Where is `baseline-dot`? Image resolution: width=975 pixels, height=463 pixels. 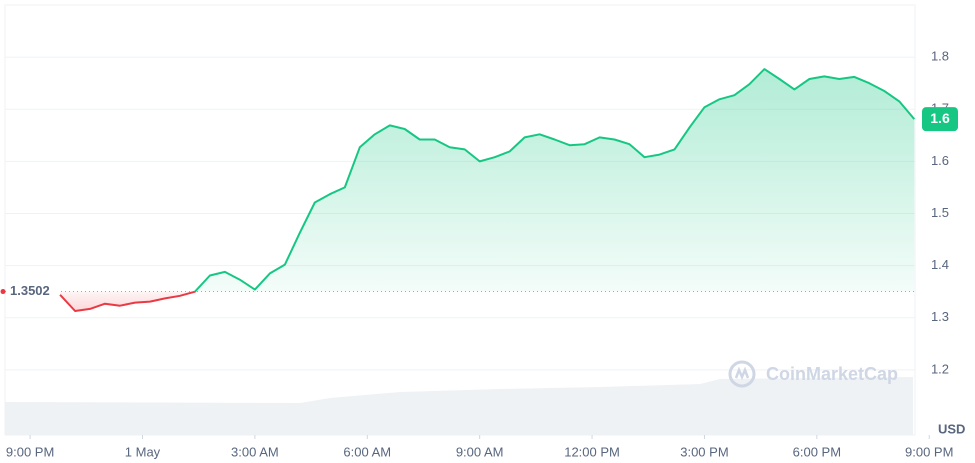
baseline-dot is located at coordinates (3, 292).